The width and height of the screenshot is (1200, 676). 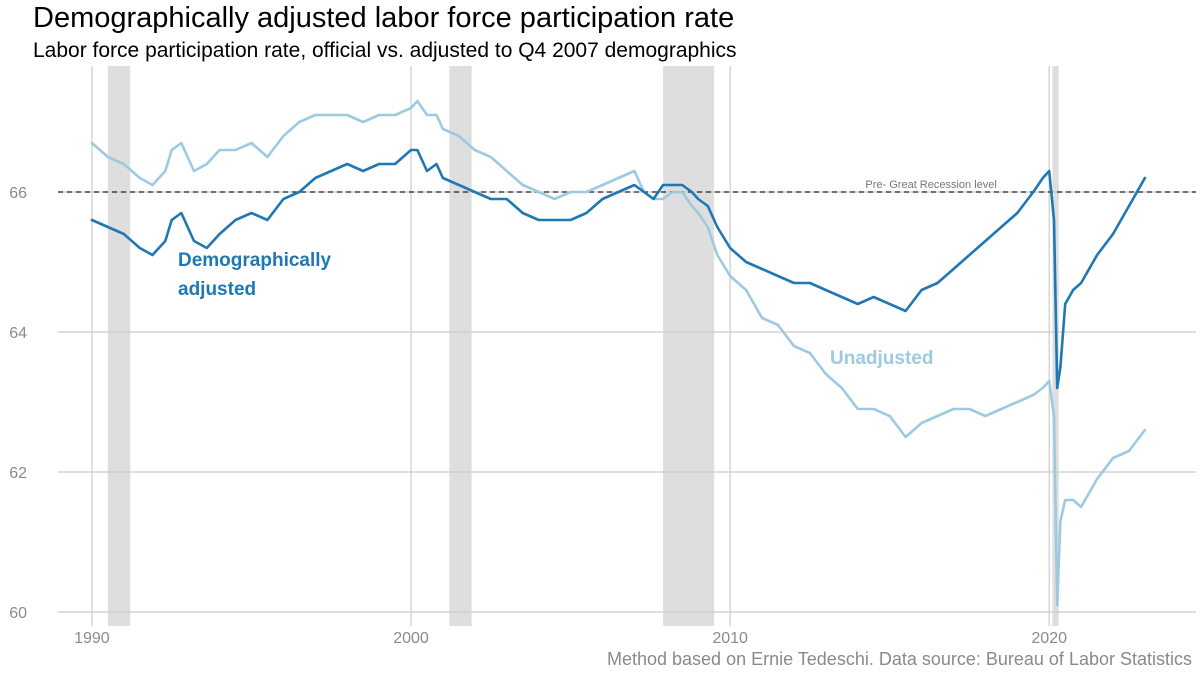 I want to click on series-label-adjusted: Demographically, so click(x=255, y=260).